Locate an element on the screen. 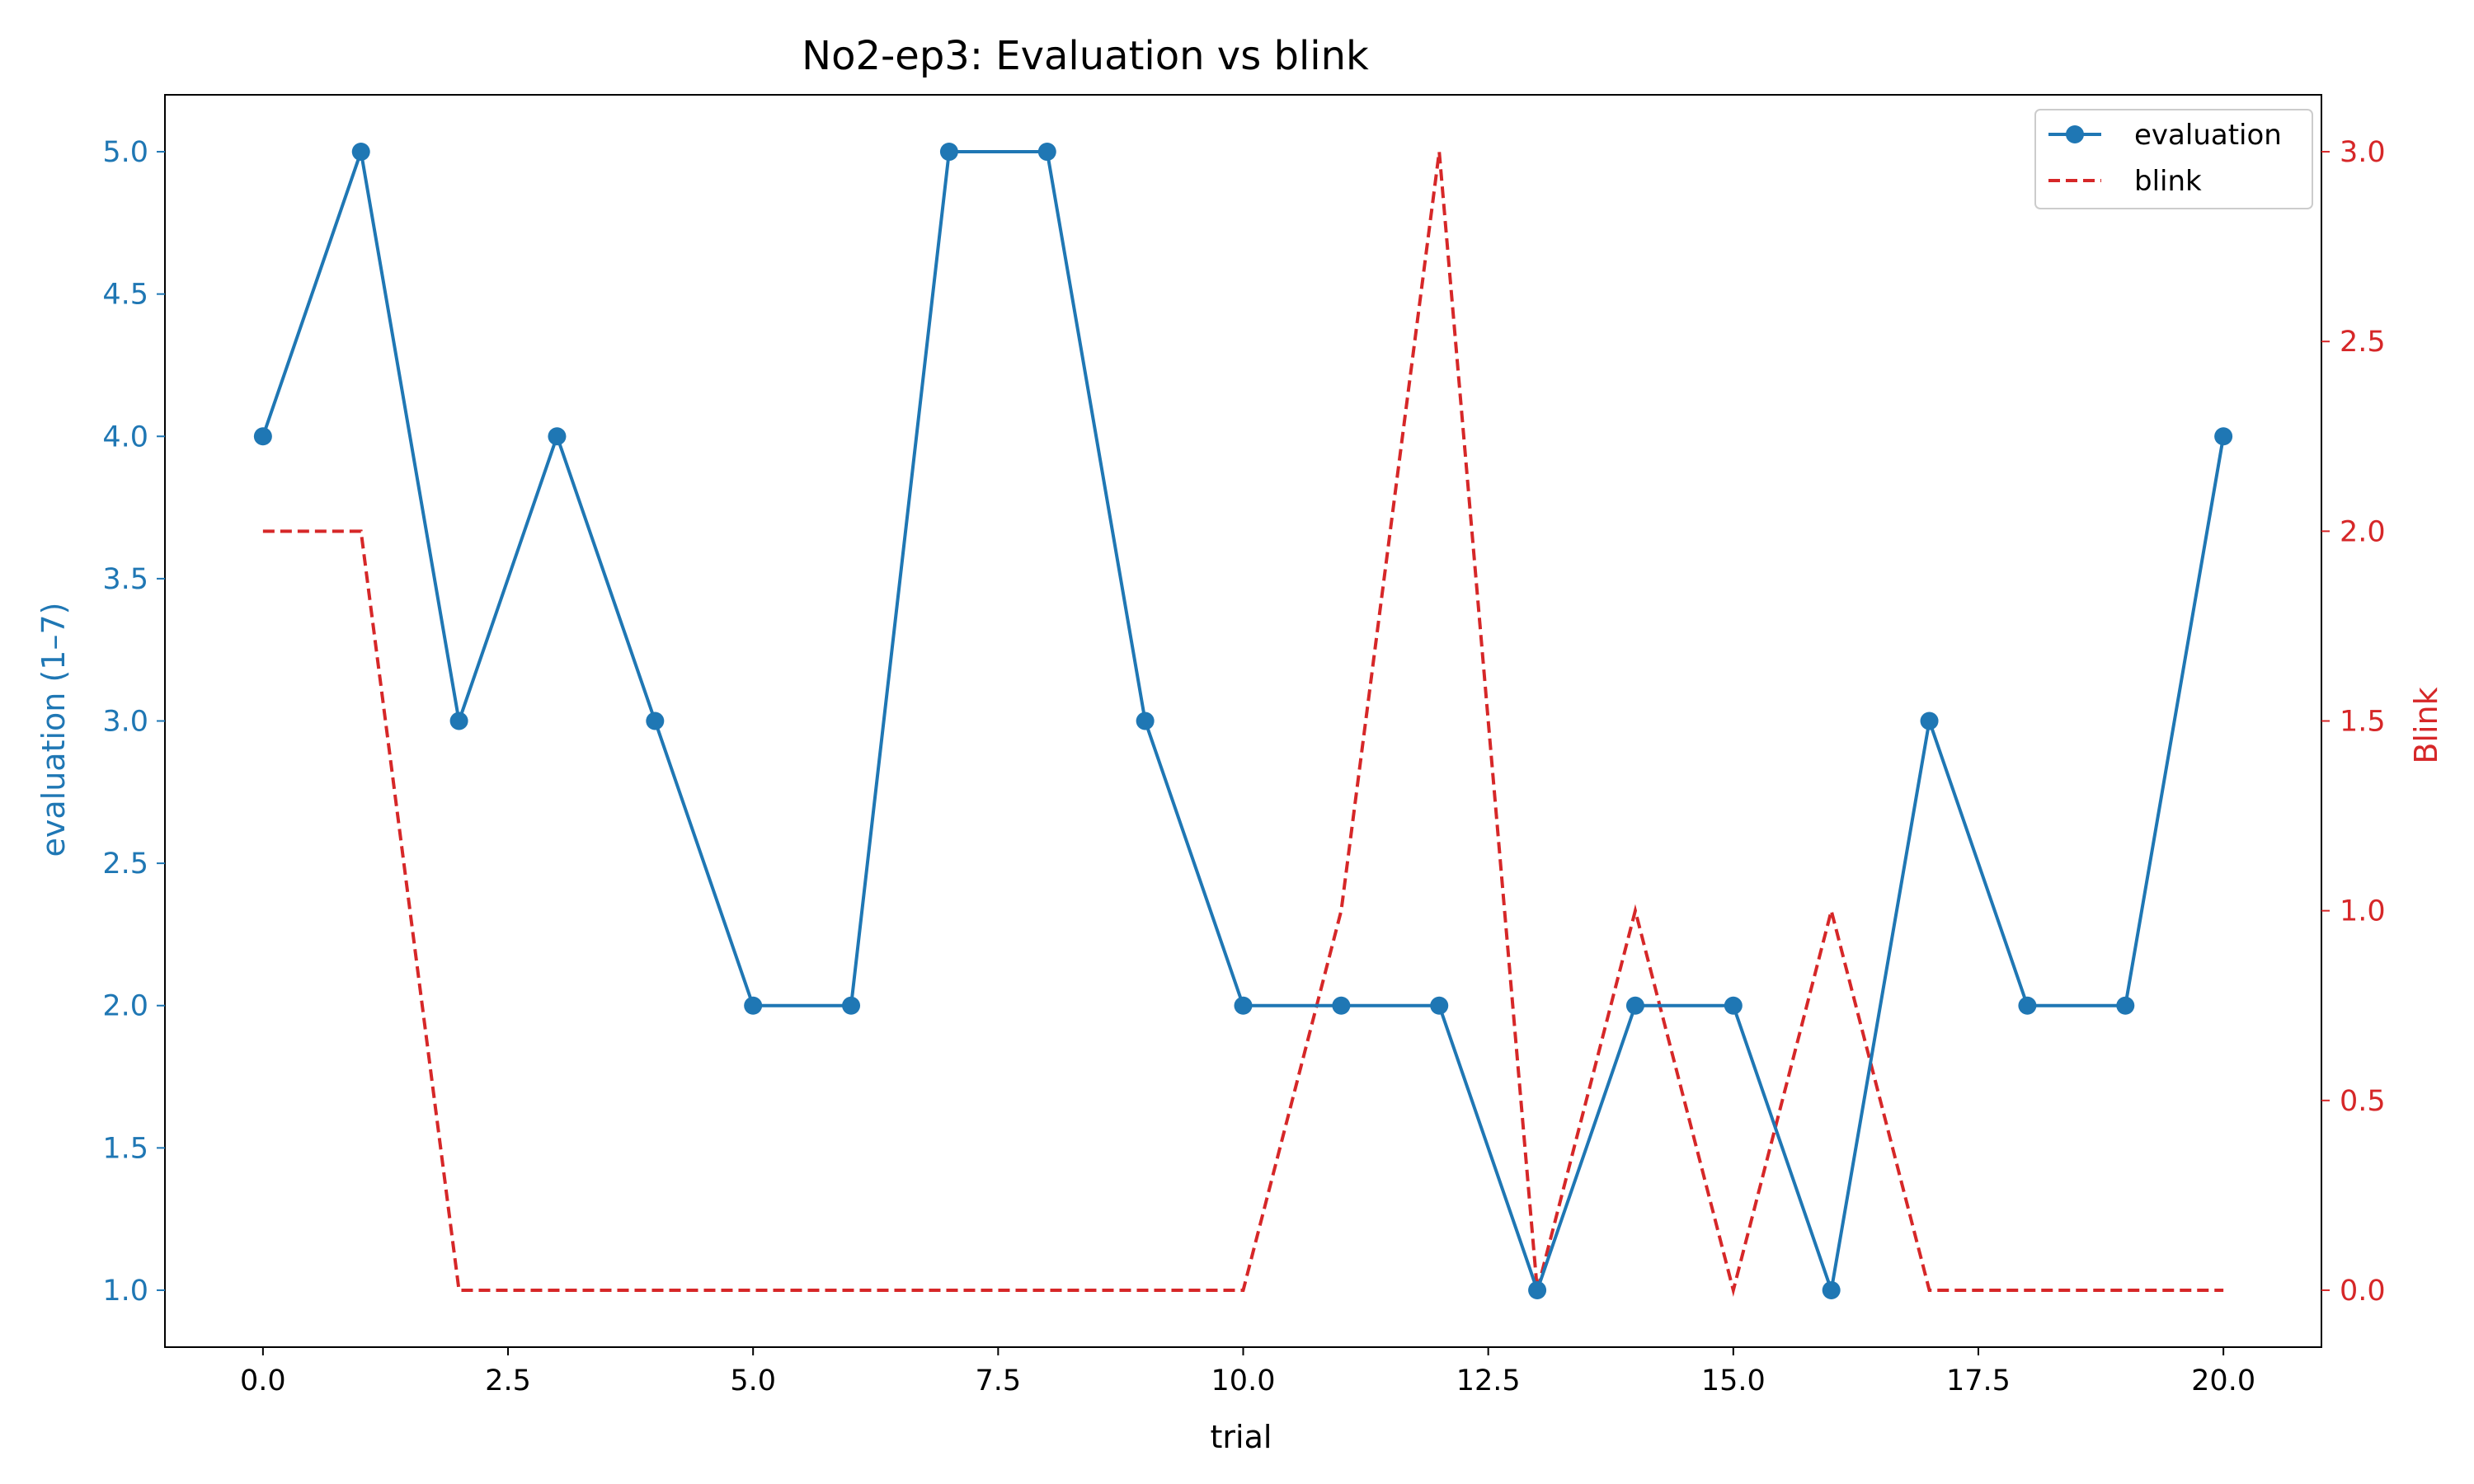 This screenshot has height=1484, width=2474. y2-tick-label: 3.0 is located at coordinates (2363, 152).